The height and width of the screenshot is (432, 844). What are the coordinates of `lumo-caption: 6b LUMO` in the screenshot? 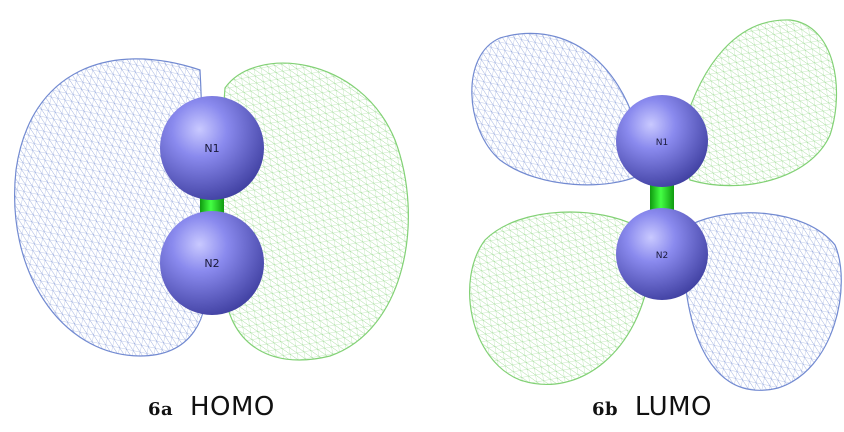 It's located at (652, 407).